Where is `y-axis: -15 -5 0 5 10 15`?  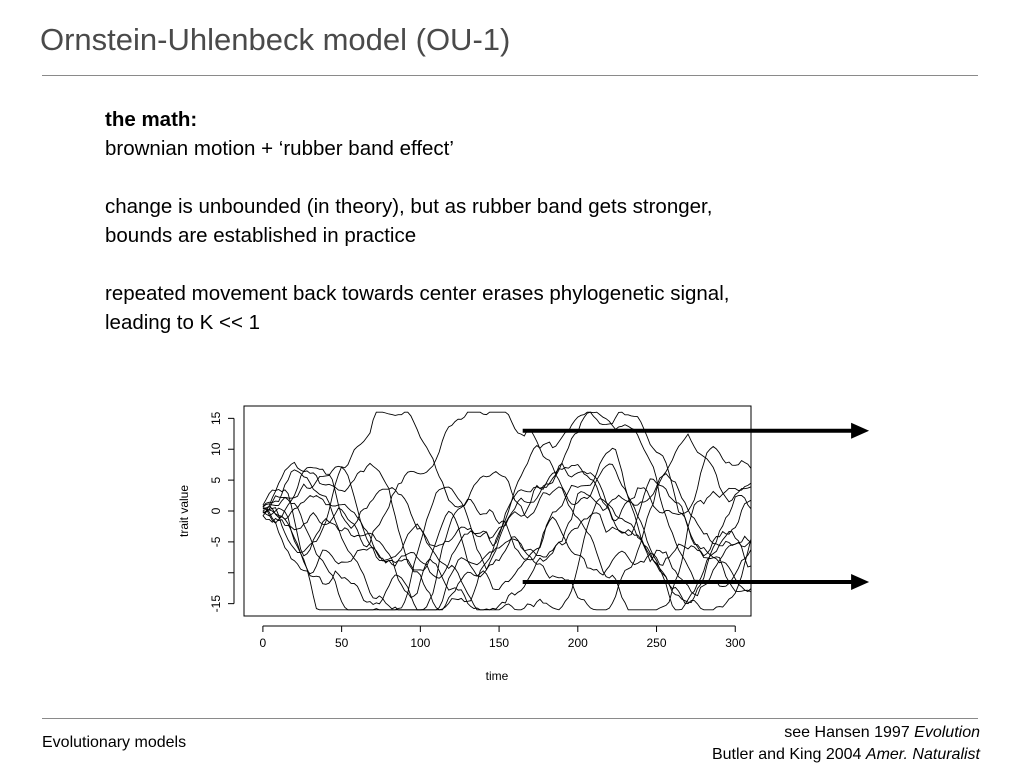 y-axis: -15 -5 0 5 10 15 is located at coordinates (222, 512).